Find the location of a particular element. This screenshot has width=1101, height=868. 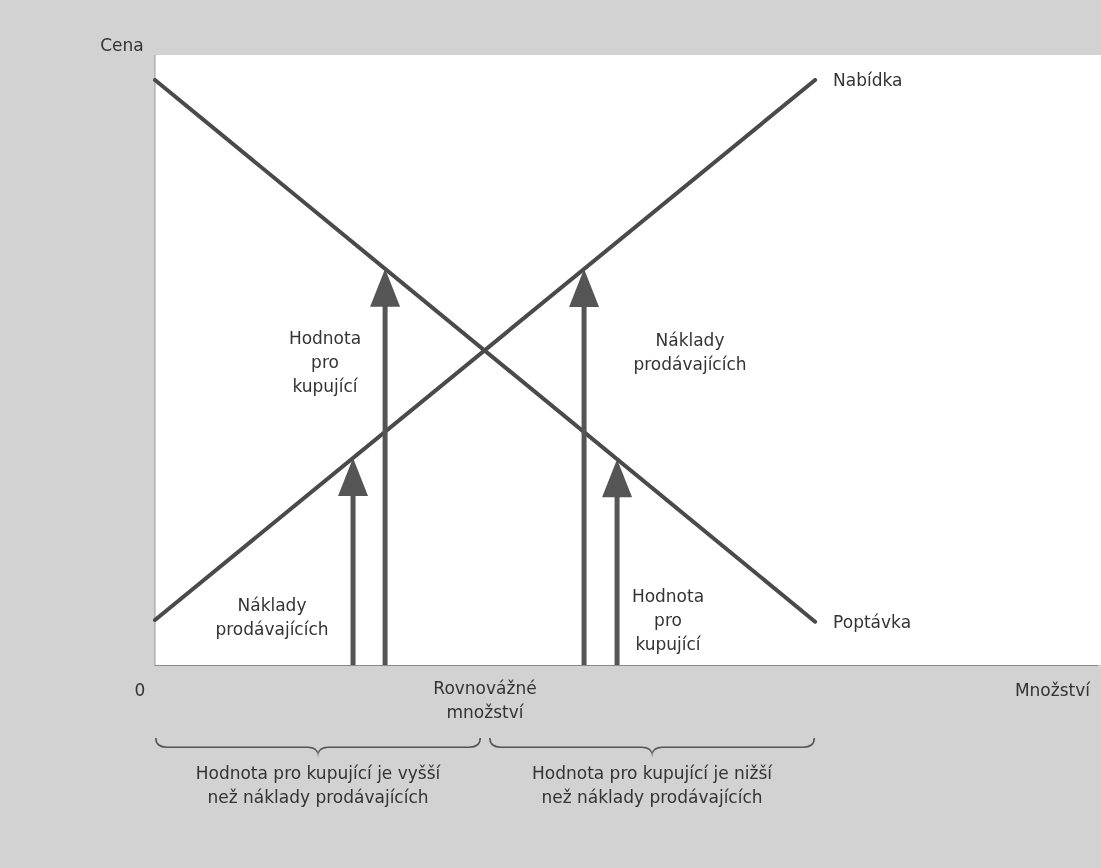

text: 0 is located at coordinates (140, 690).